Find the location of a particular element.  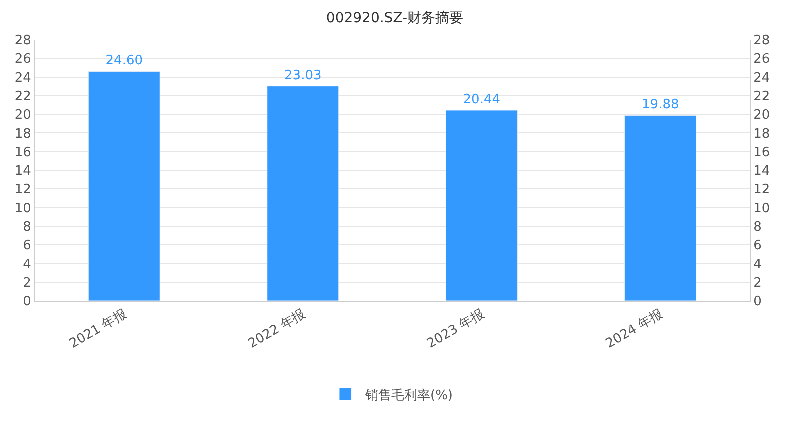

data-label: 23.03 is located at coordinates (303, 76).